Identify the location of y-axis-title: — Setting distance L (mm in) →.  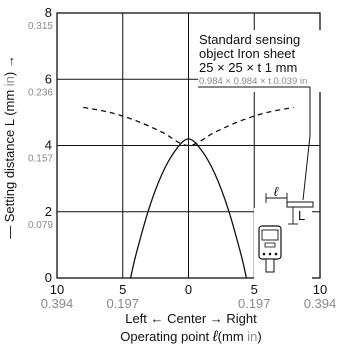
(9, 147).